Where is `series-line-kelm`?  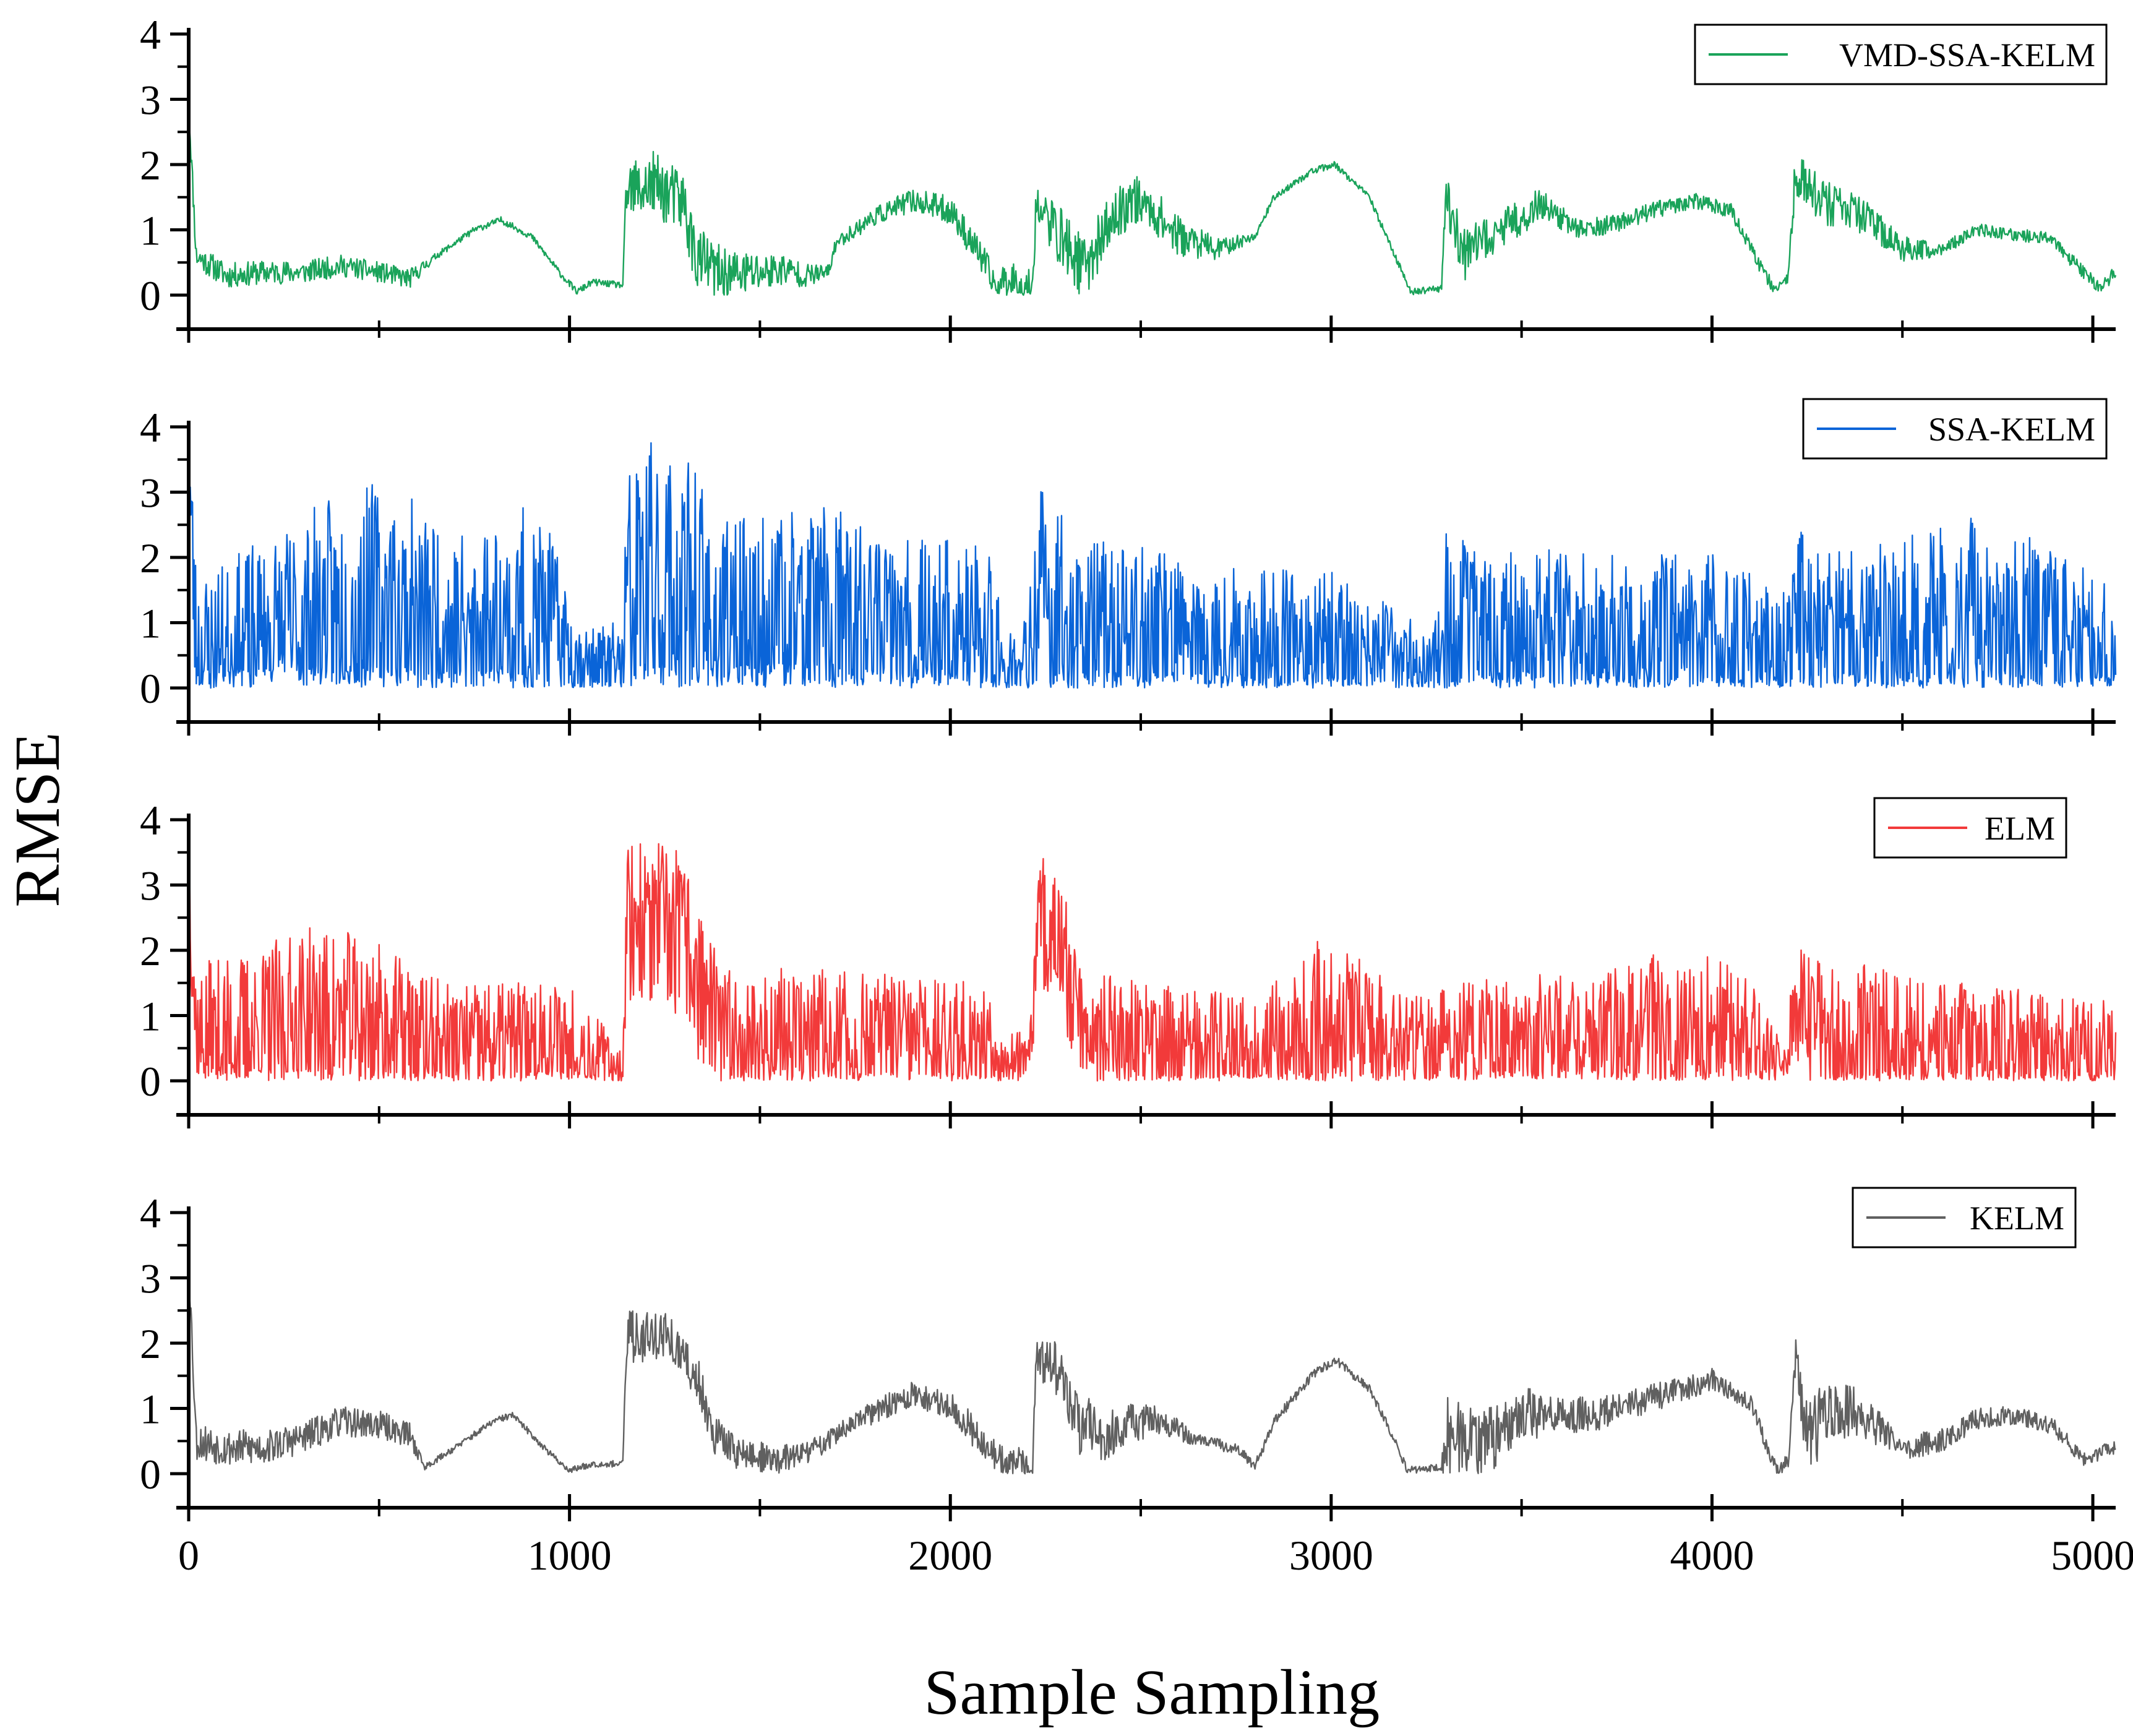
series-line-kelm is located at coordinates (1151, 1371).